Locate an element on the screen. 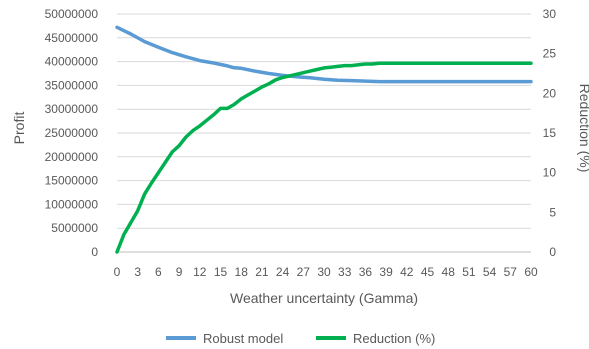 Image resolution: width=589 pixels, height=349 pixels. x-tick-label: 24 is located at coordinates (283, 272).